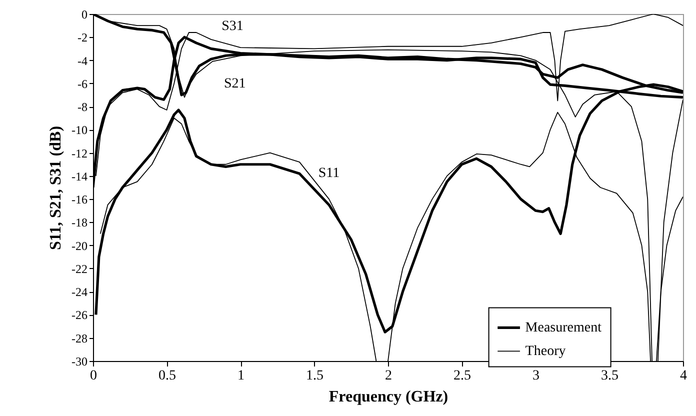 The width and height of the screenshot is (696, 416). Describe the element at coordinates (80, 361) in the screenshot. I see `y-tick-label: -30` at that location.